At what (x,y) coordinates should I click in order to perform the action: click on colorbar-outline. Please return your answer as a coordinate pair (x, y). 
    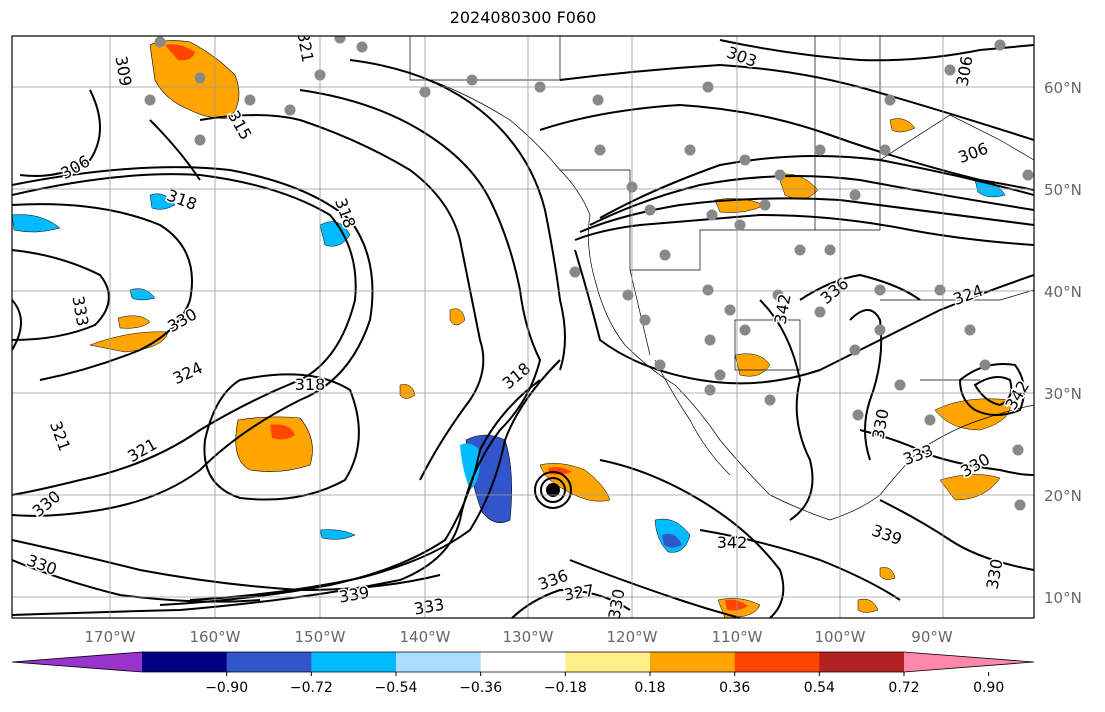
    Looking at the image, I should click on (523, 662).